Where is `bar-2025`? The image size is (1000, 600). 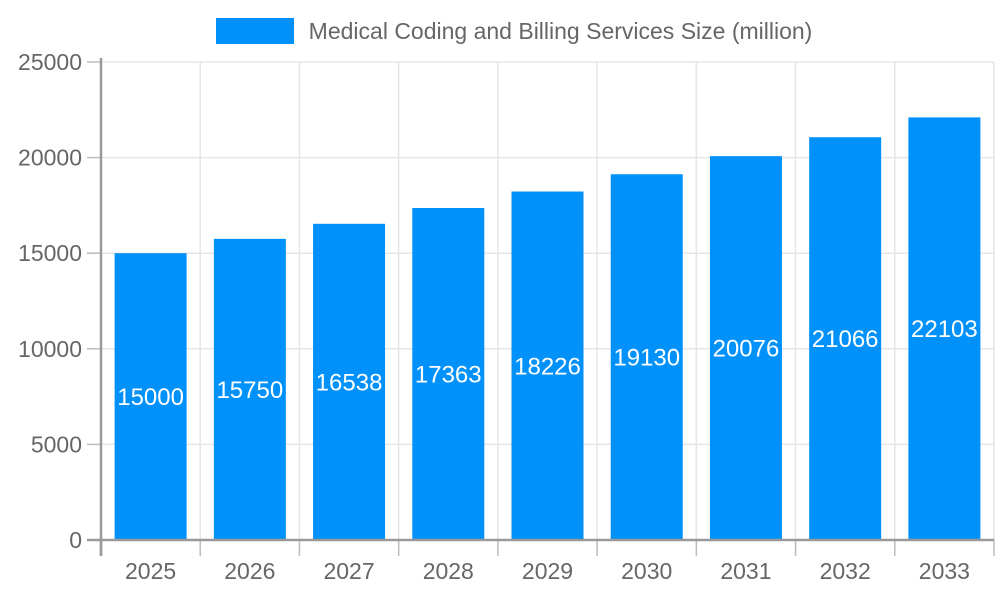
bar-2025 is located at coordinates (150, 396).